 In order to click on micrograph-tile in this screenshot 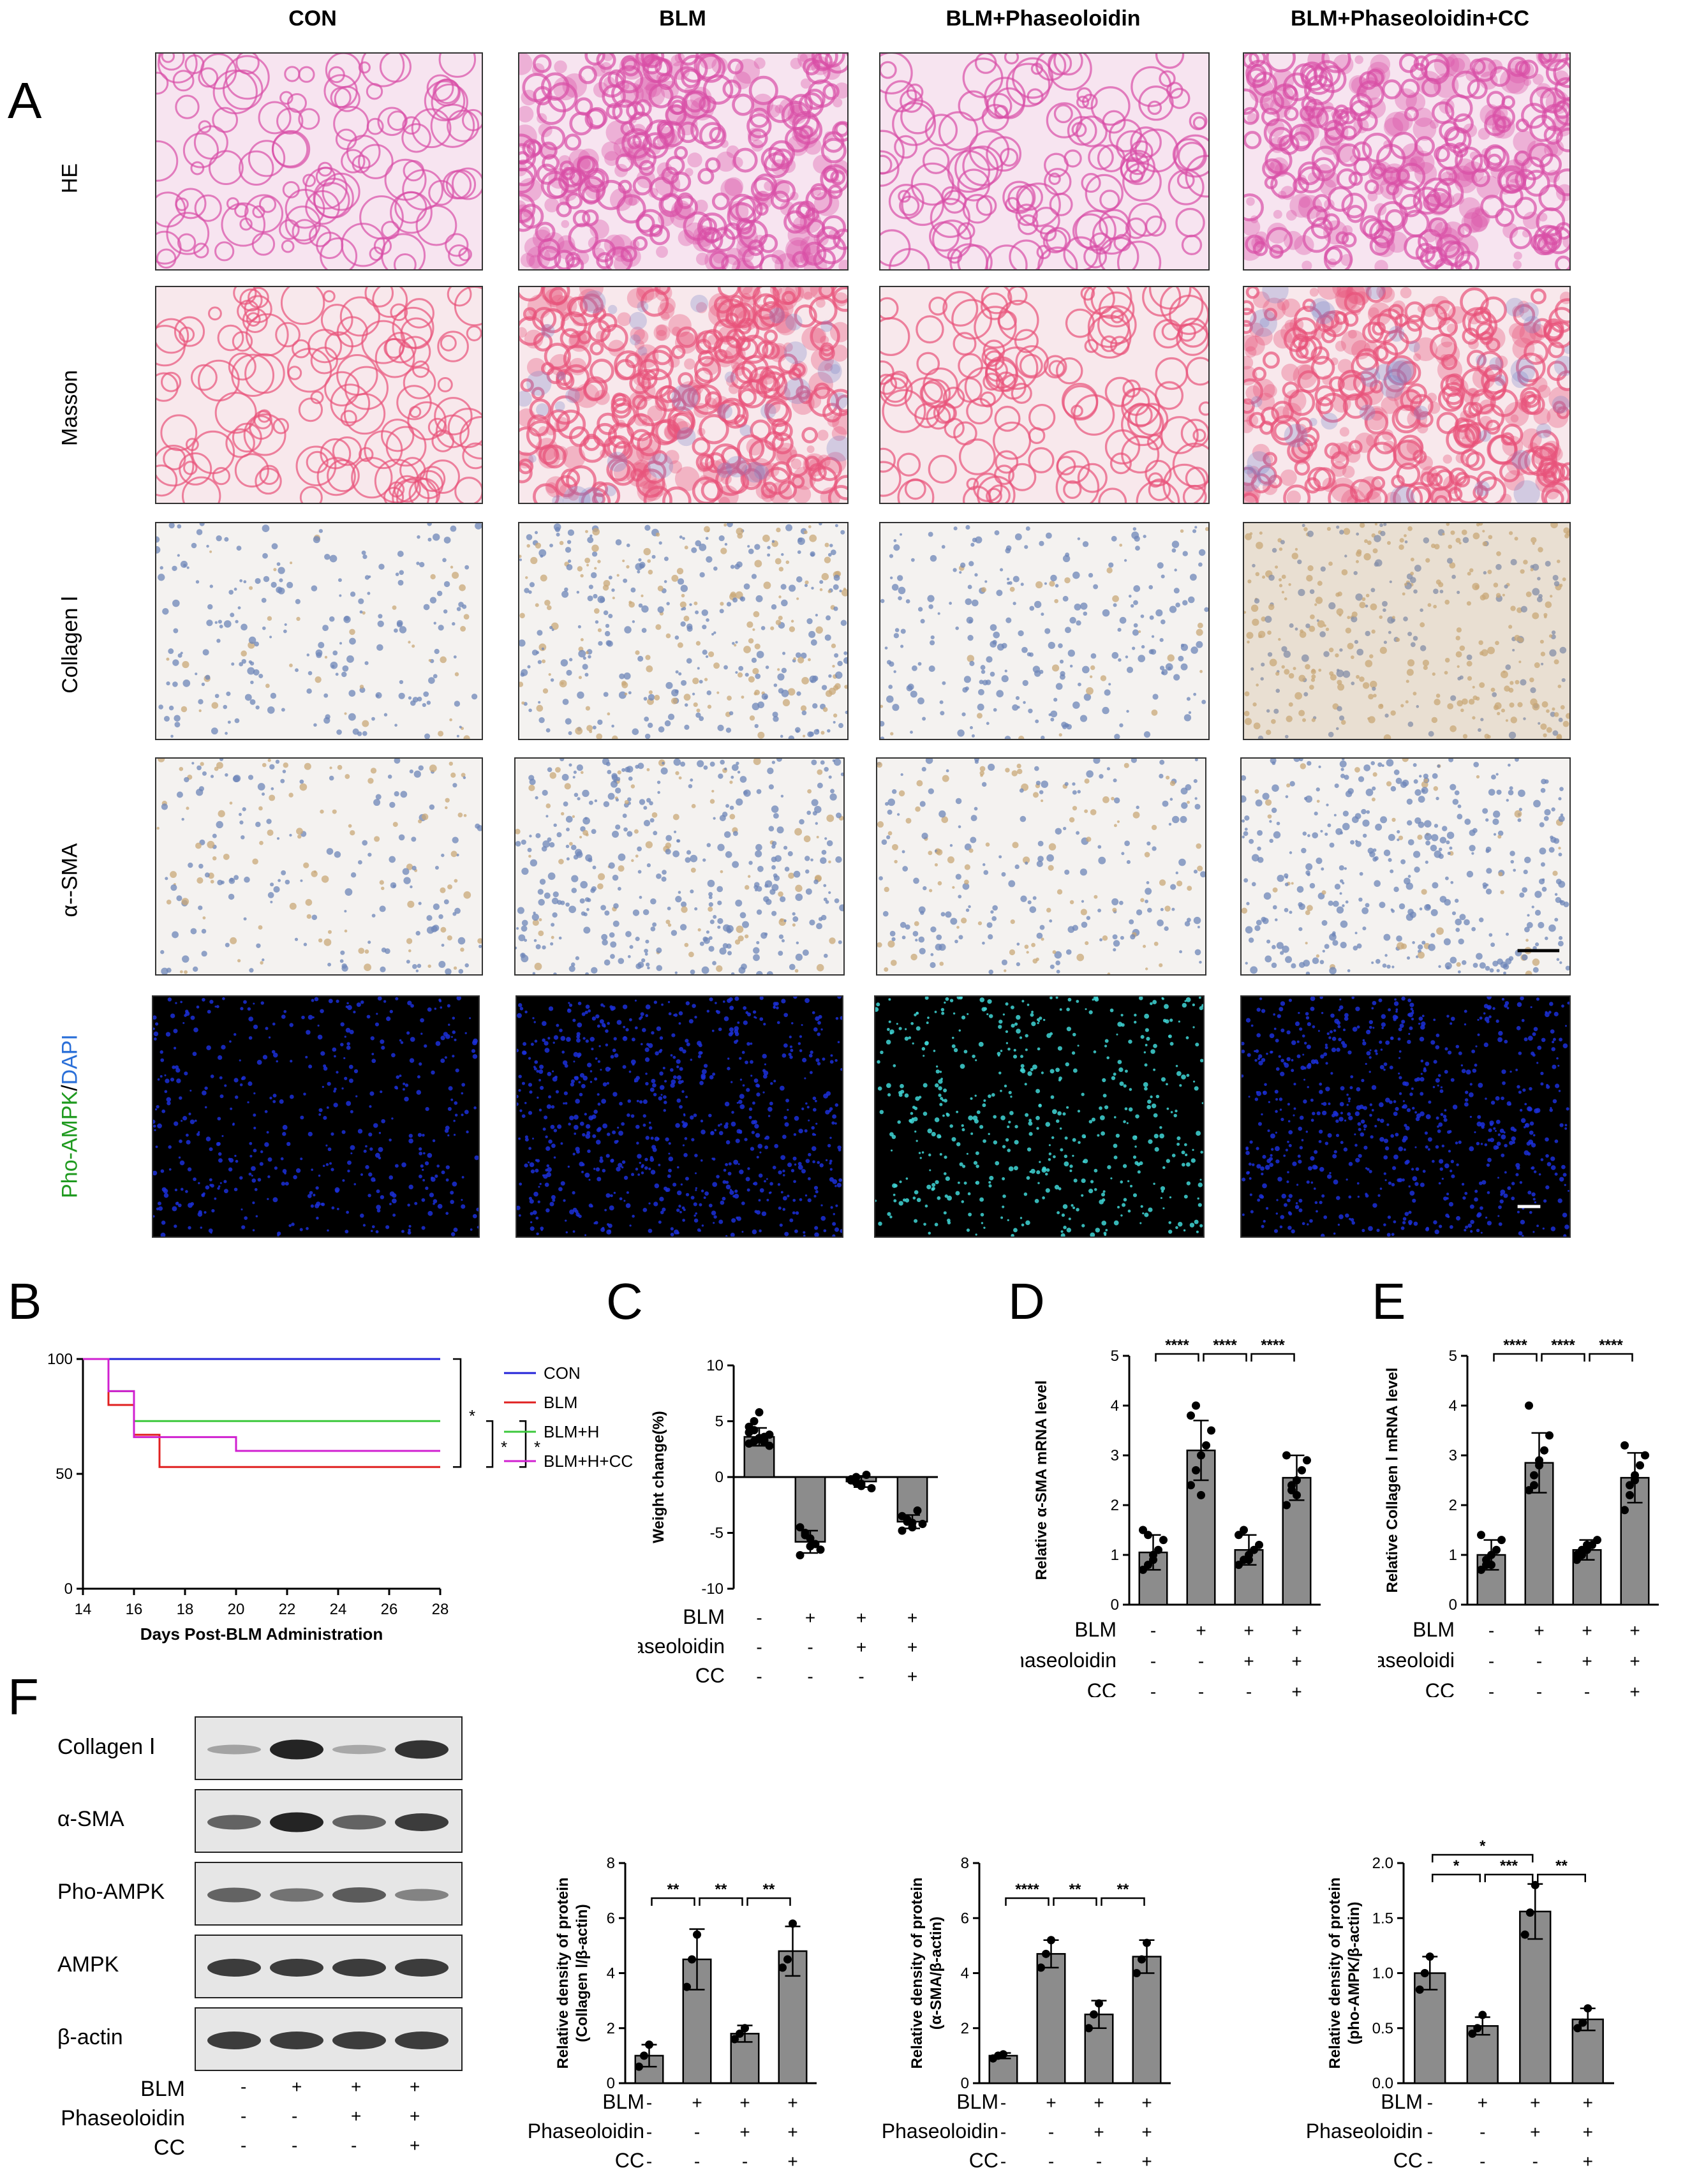, I will do `click(1044, 631)`.